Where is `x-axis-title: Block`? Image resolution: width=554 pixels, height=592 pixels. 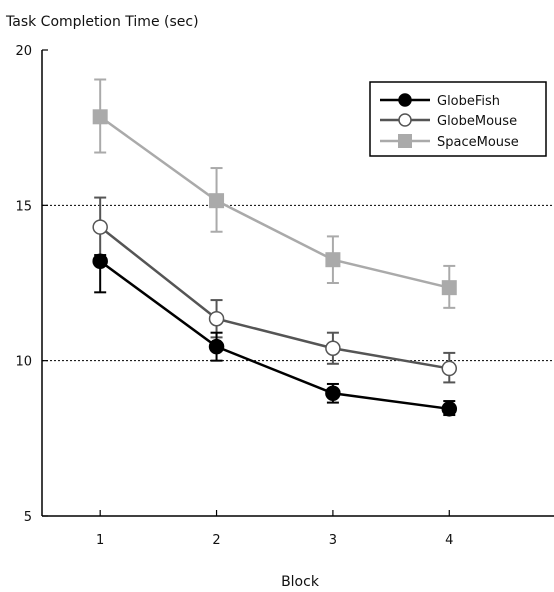 x-axis-title: Block is located at coordinates (300, 582).